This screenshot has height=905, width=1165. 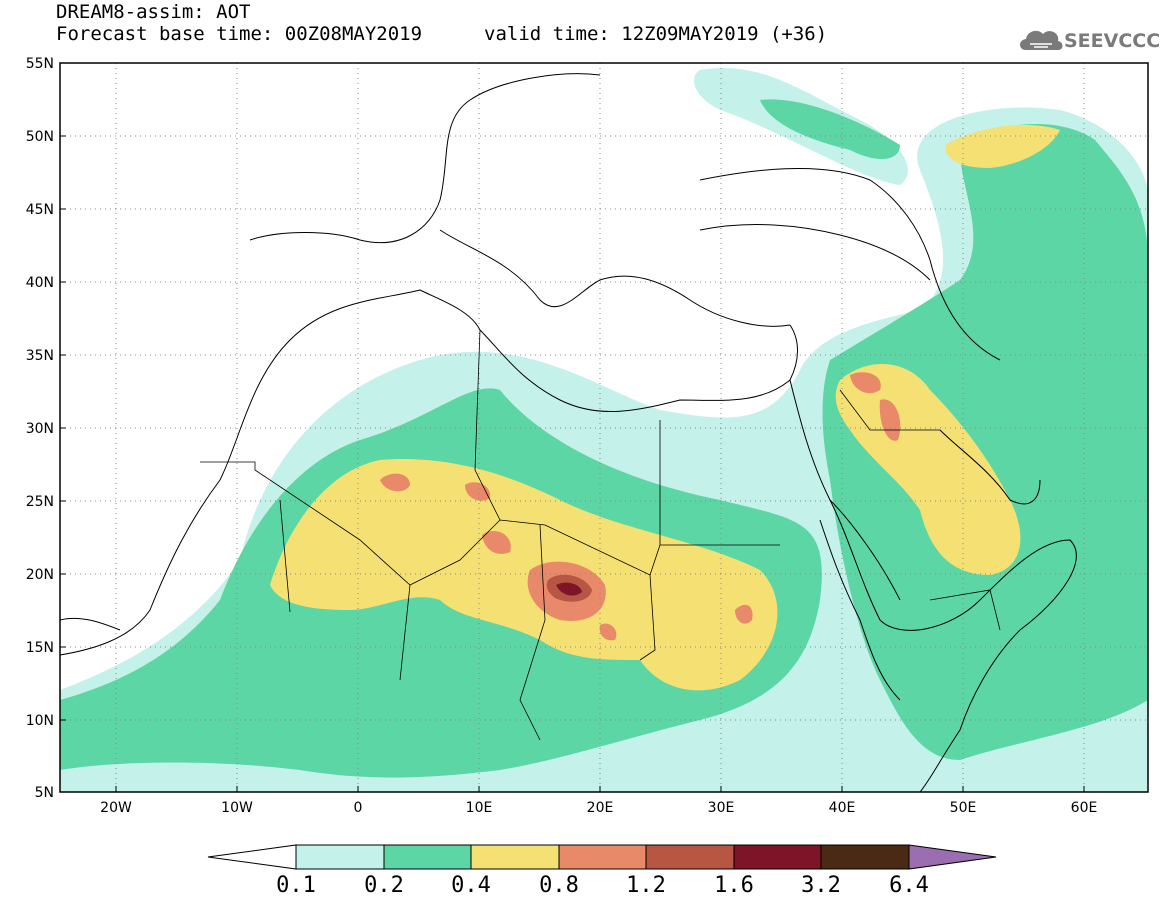 I want to click on colorbar-label: 6.4, so click(x=909, y=885).